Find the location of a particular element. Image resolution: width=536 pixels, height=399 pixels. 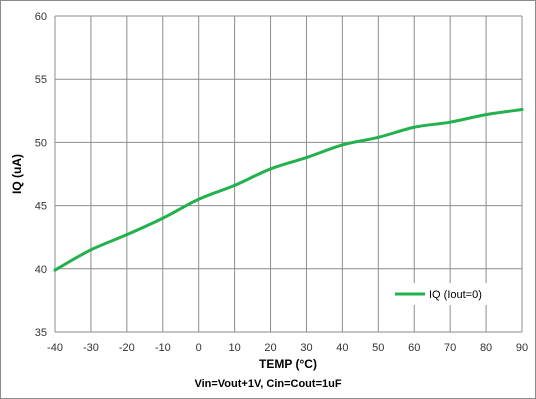

legend: IQ (Iout=0) is located at coordinates (444, 294).